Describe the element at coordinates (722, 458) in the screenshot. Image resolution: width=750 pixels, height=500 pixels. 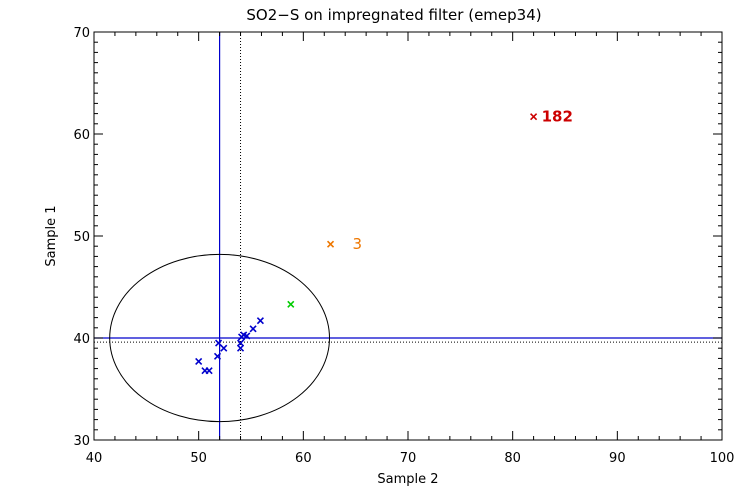
I see `x-tick-label: 100` at that location.